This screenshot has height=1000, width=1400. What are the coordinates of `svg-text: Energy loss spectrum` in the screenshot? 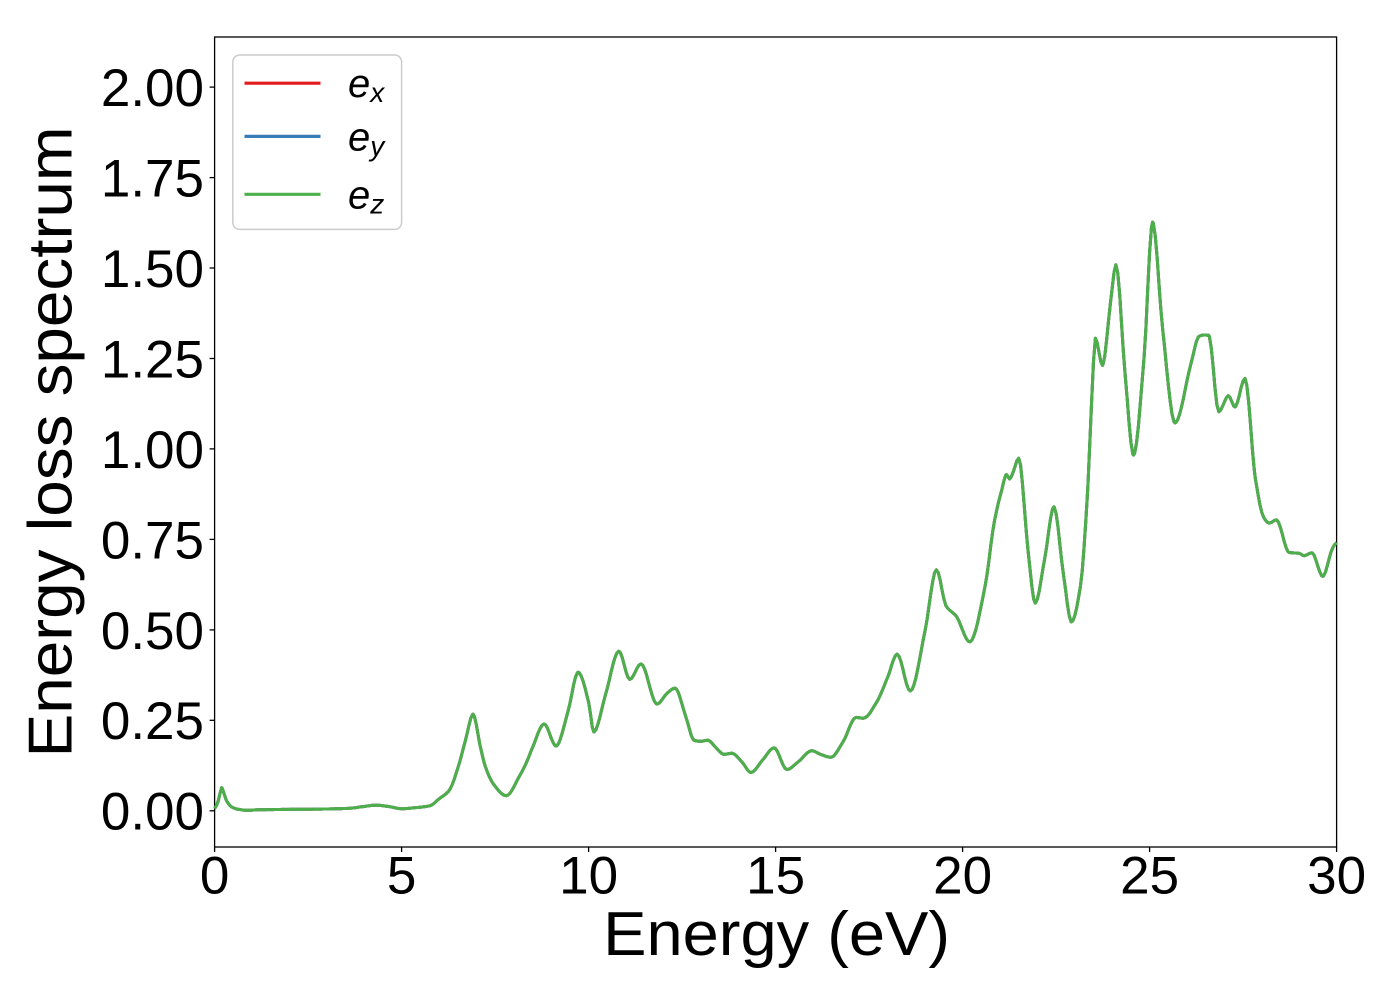 It's located at (51, 442).